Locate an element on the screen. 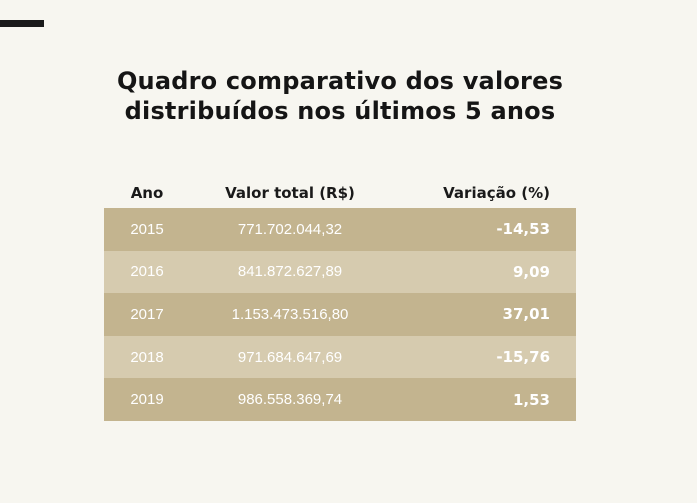  cell-valor: 841.872.627,89 is located at coordinates (290, 272).